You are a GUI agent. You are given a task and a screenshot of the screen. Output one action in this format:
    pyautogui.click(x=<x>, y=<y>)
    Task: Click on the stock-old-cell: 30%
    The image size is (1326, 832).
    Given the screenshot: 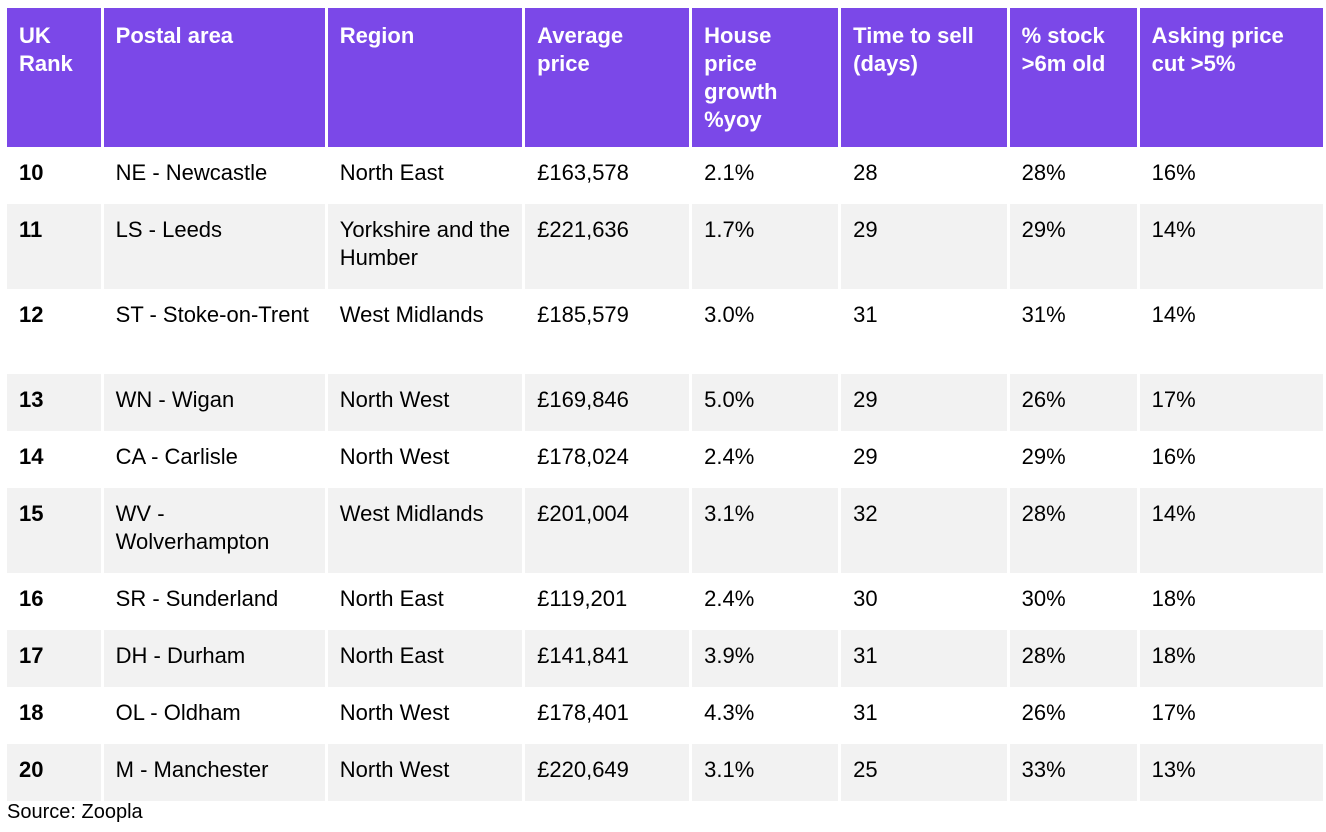 What is the action you would take?
    pyautogui.click(x=1073, y=601)
    